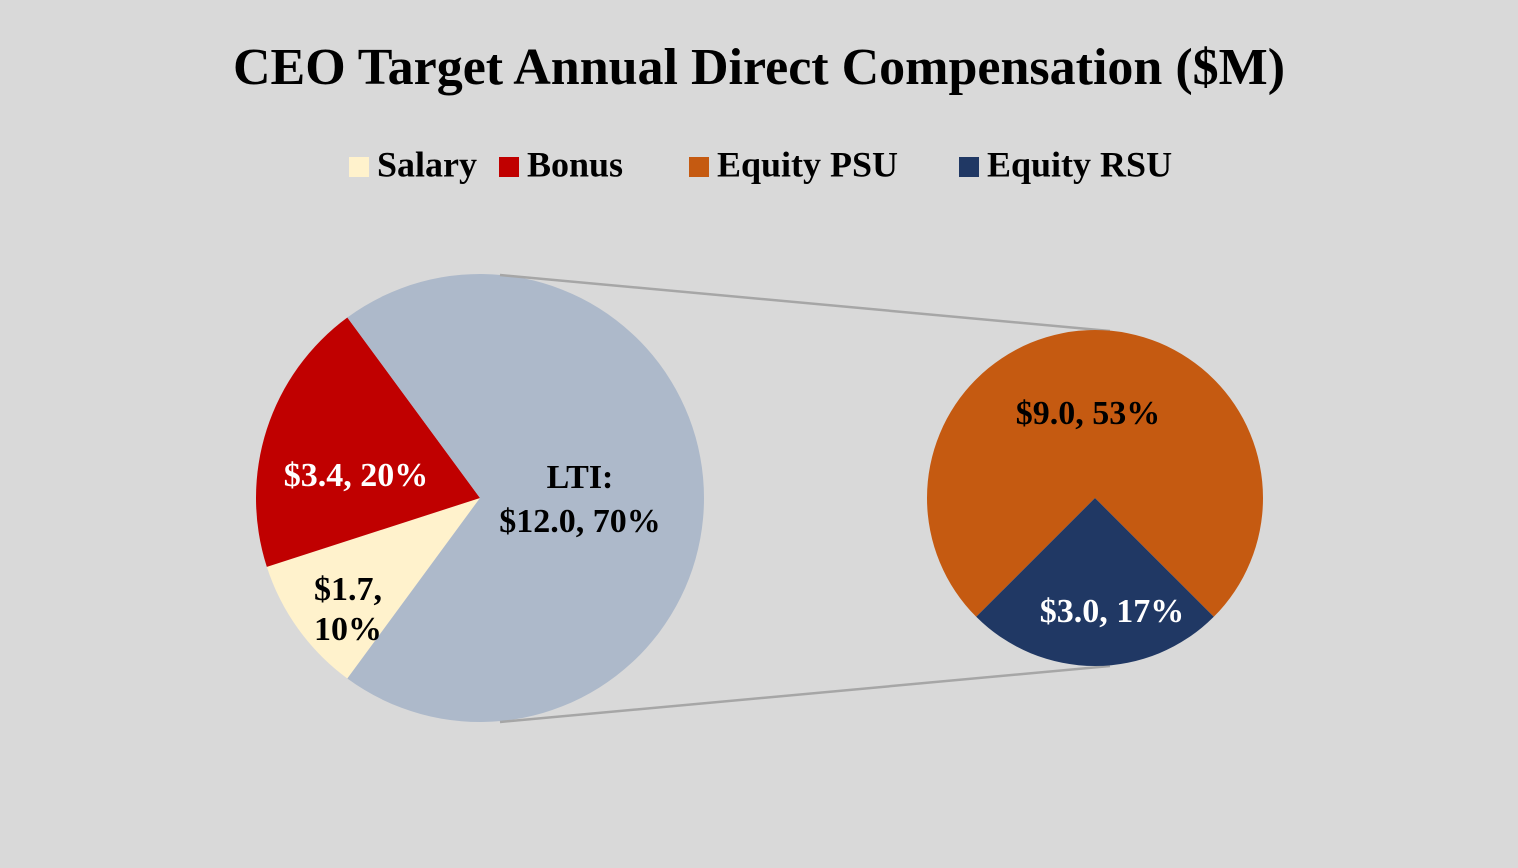 The height and width of the screenshot is (868, 1518). I want to click on data-label: $3.0, 17%, so click(1112, 611).